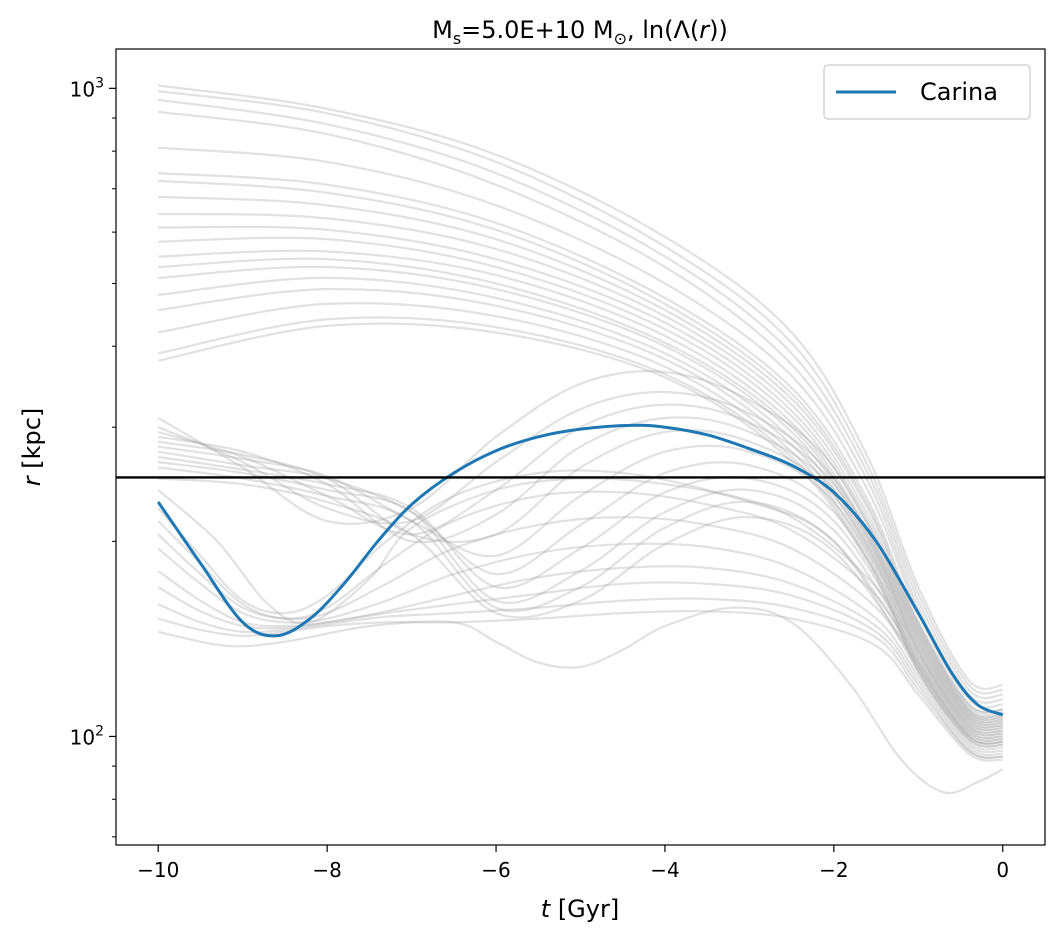 This screenshot has width=1059, height=939. I want to click on y-axis-ticks: 10² 10³, so click(93, 456).